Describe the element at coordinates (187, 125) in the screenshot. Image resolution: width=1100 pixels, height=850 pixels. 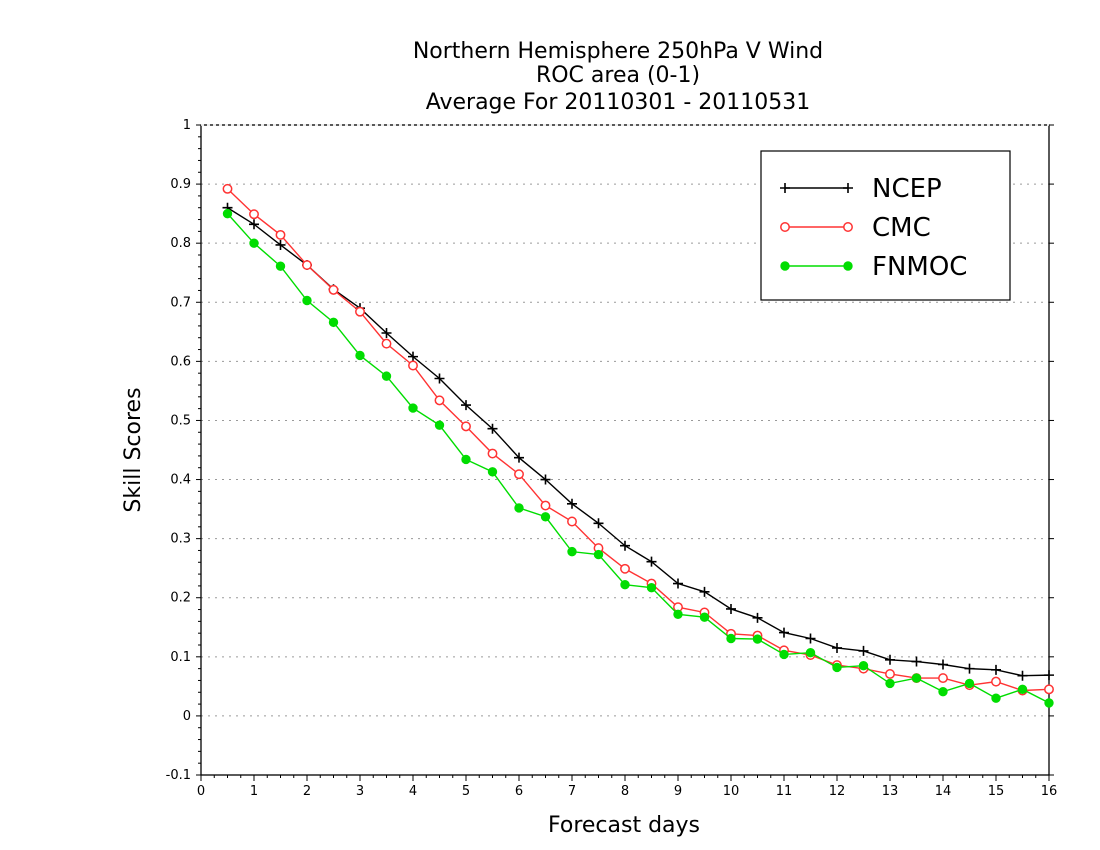
I see `y-tick-label: 1` at that location.